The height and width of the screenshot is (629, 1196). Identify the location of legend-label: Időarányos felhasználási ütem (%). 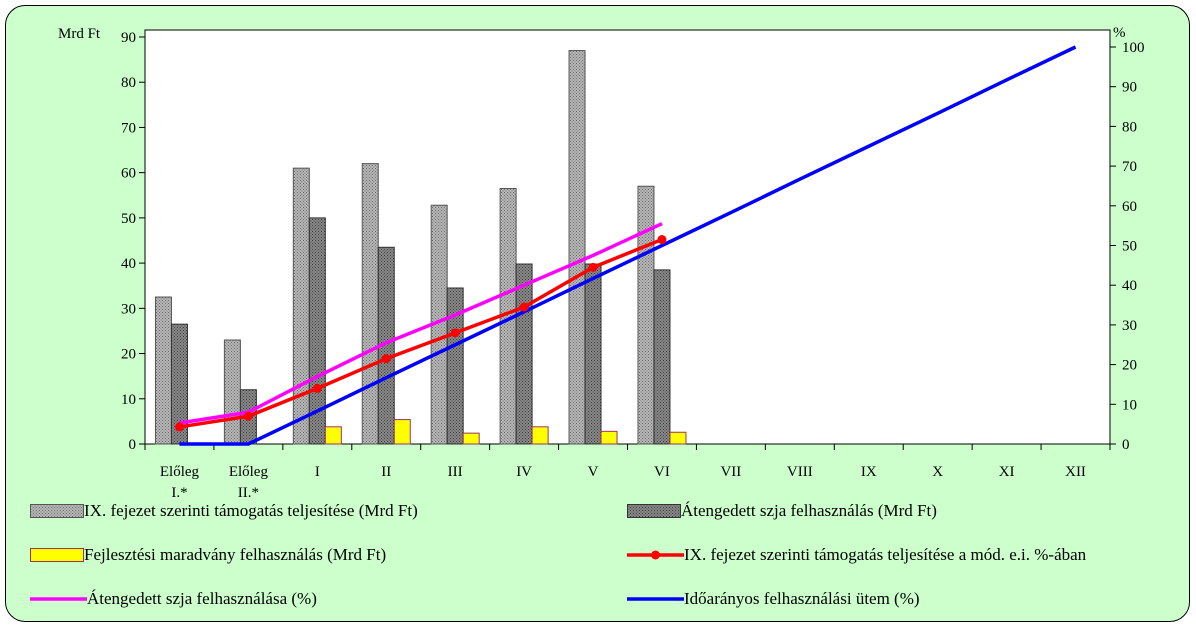
(802, 598).